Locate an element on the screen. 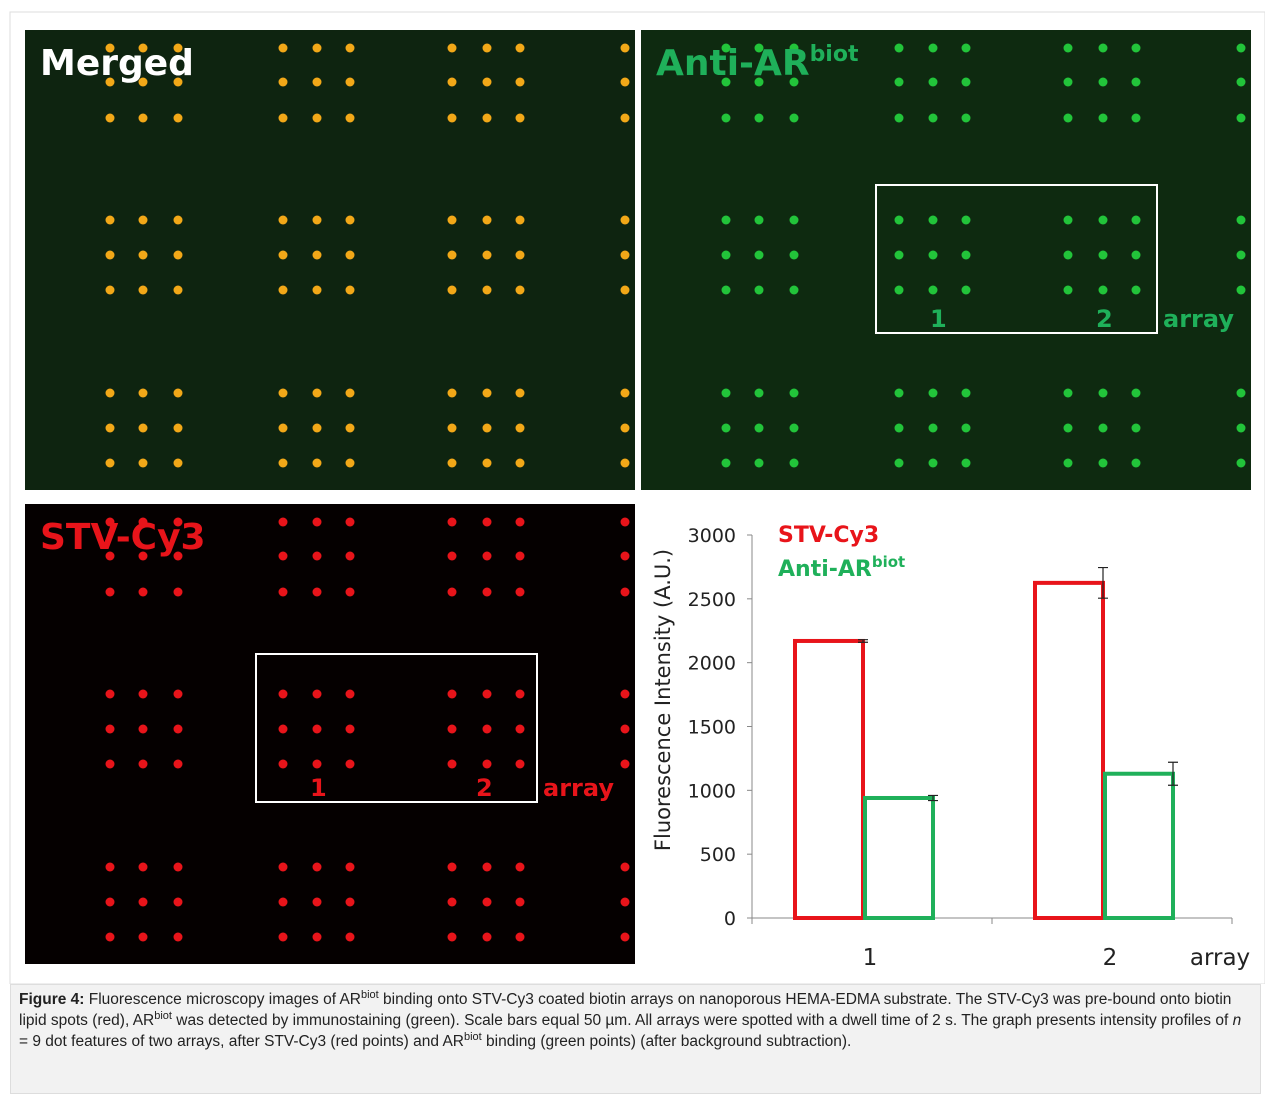 This screenshot has height=1095, width=1265. legend-text: STV-Cy3 is located at coordinates (828, 535).